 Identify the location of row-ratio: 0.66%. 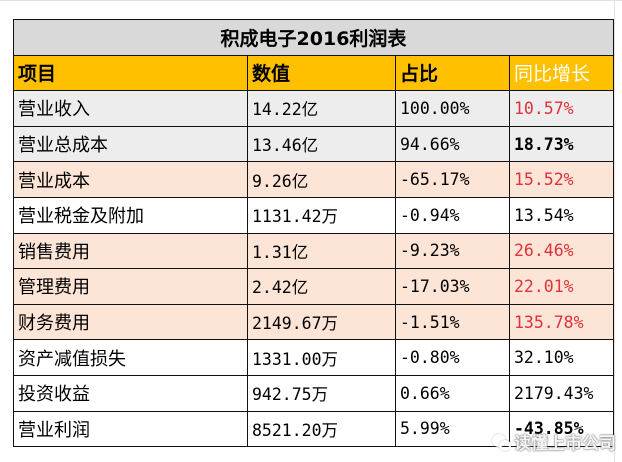
(452, 393).